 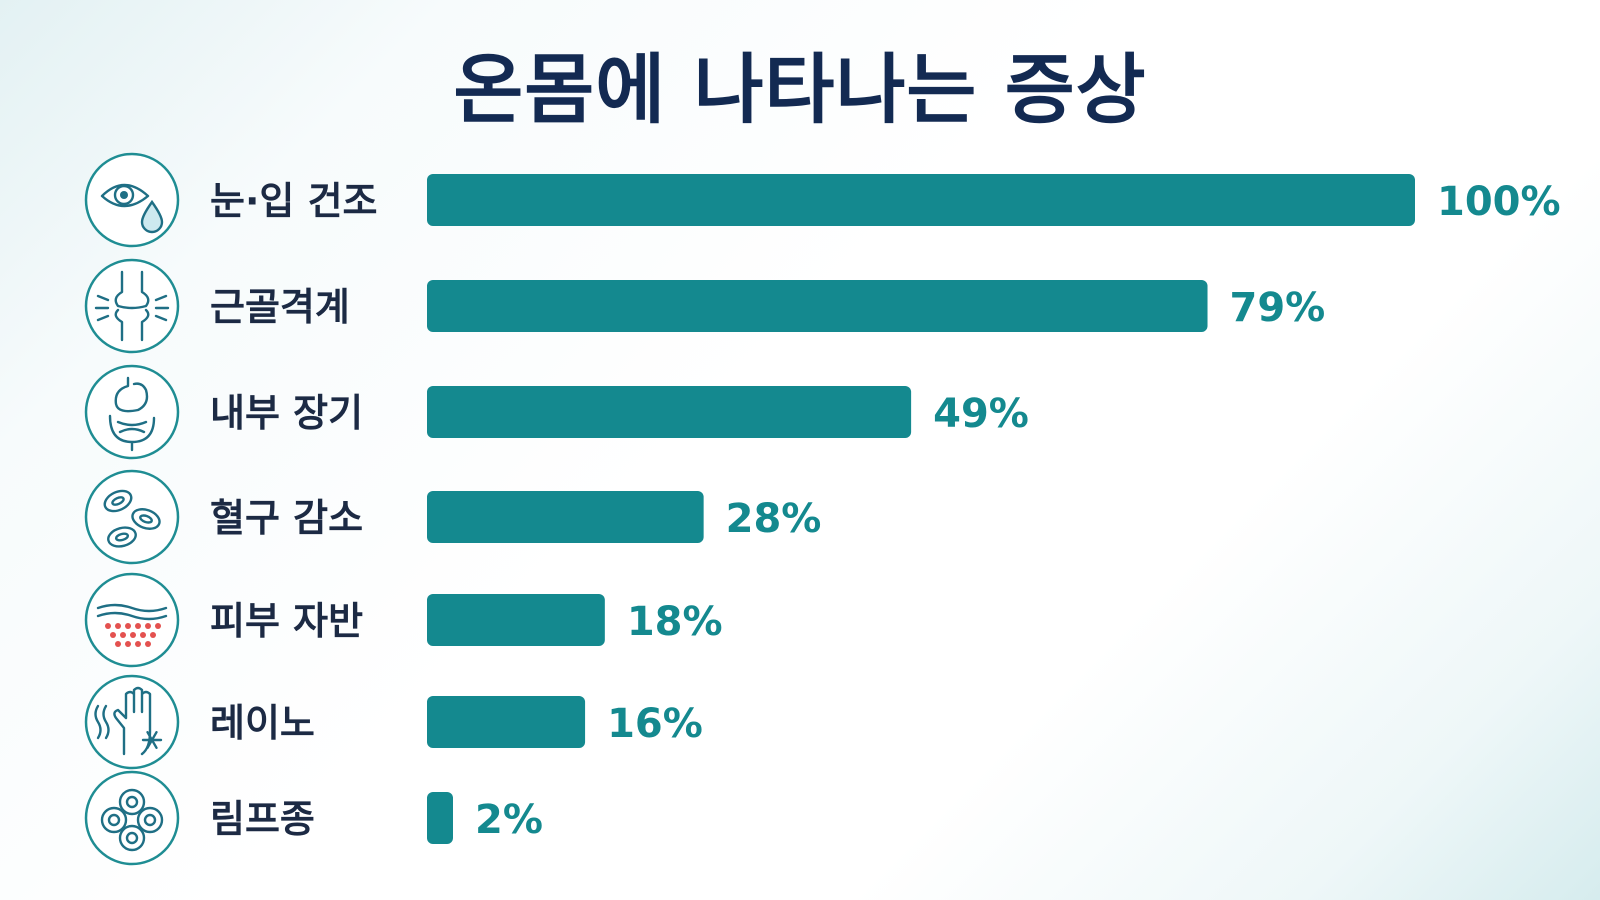 I want to click on value-label: 2%, so click(x=509, y=820).